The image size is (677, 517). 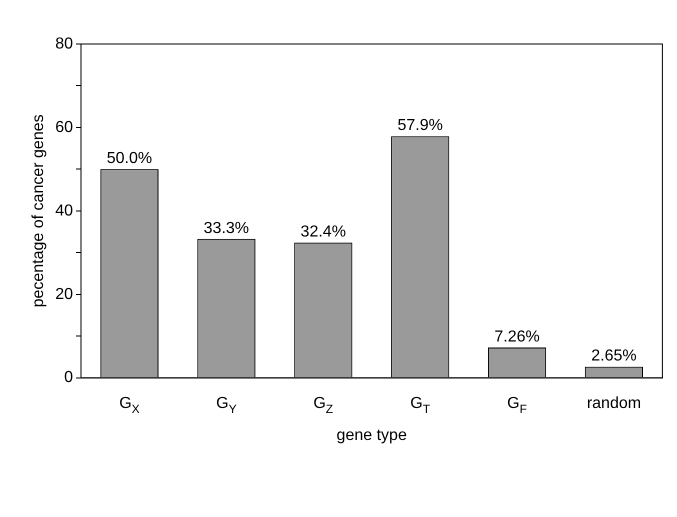 What do you see at coordinates (371, 435) in the screenshot?
I see `x-axis-title: gene type` at bounding box center [371, 435].